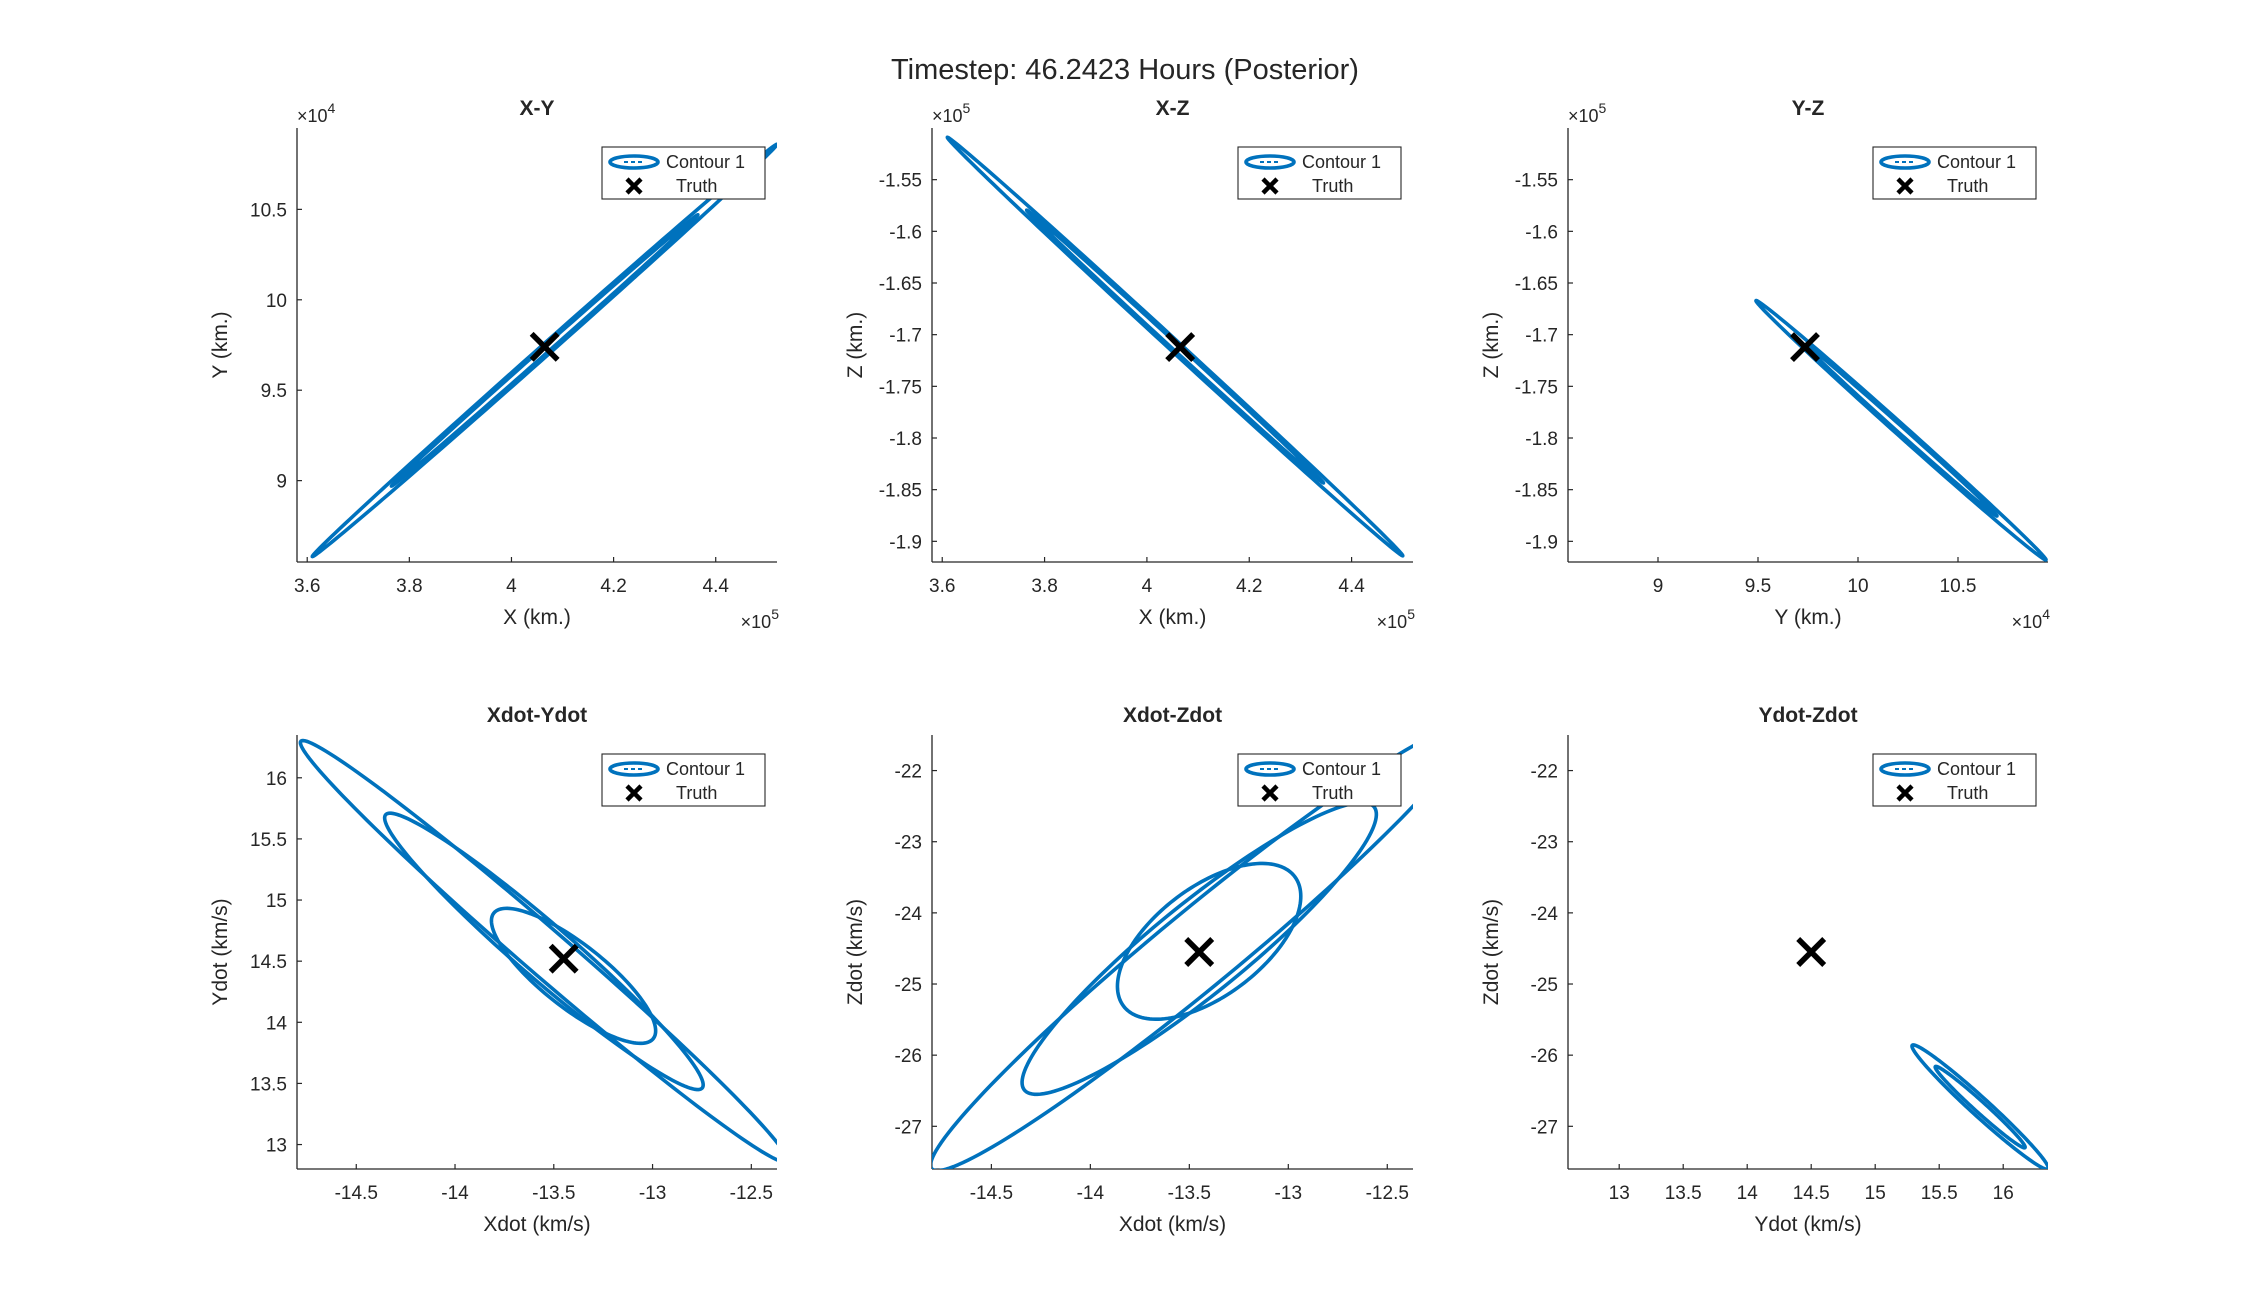 The width and height of the screenshot is (2250, 1302). I want to click on subplot-title: Y-Z, so click(1808, 108).